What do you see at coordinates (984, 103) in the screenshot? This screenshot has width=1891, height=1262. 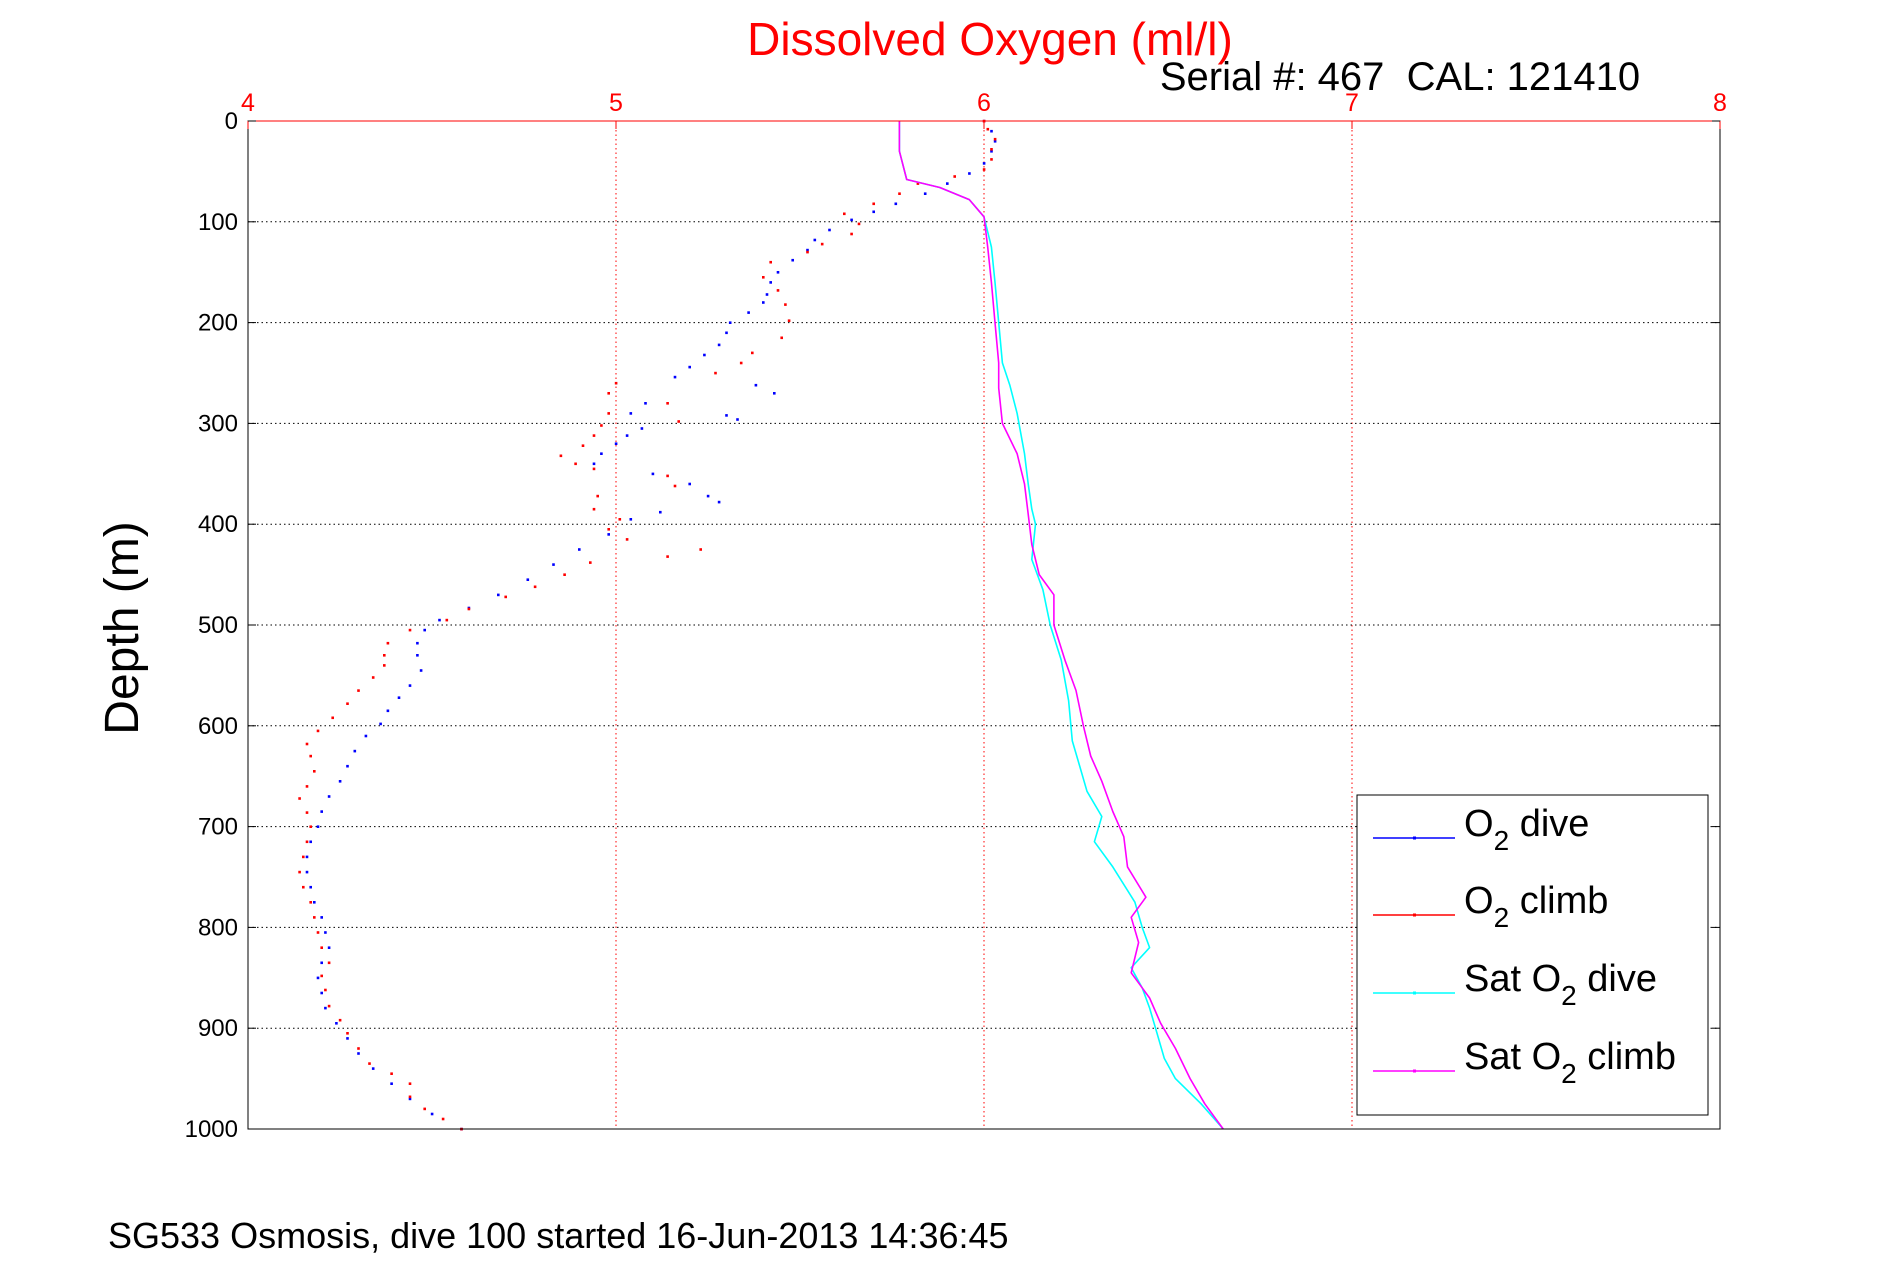 I see `x-tick-label: 6` at bounding box center [984, 103].